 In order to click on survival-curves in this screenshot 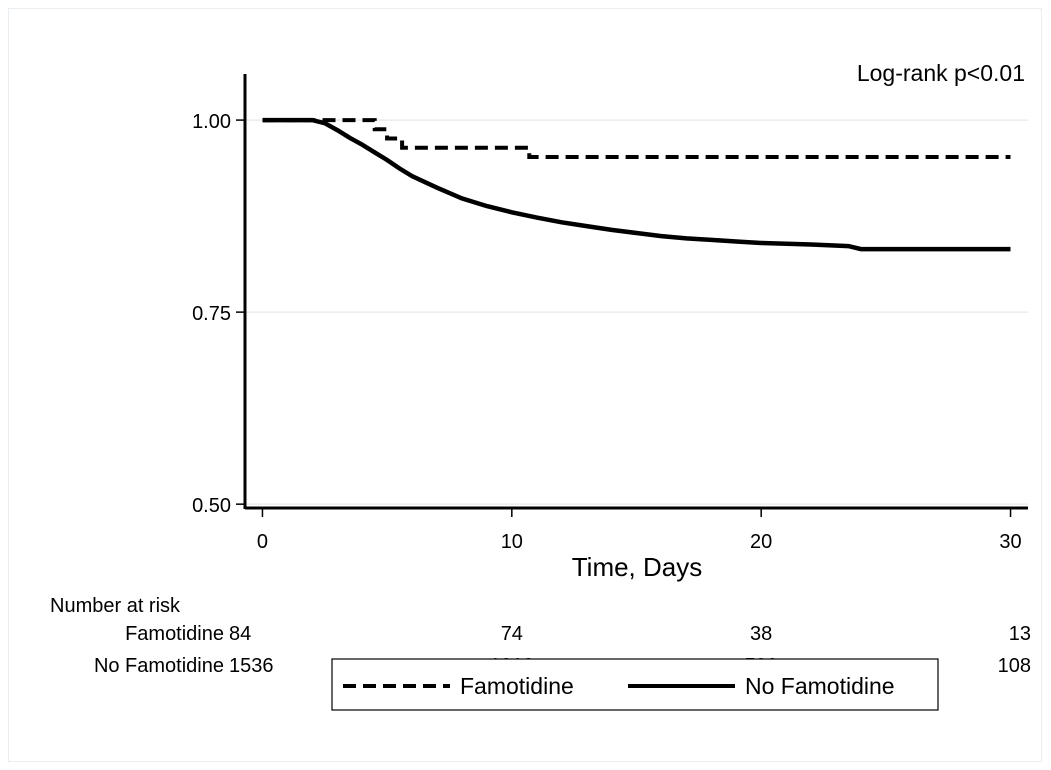, I will do `click(636, 184)`.